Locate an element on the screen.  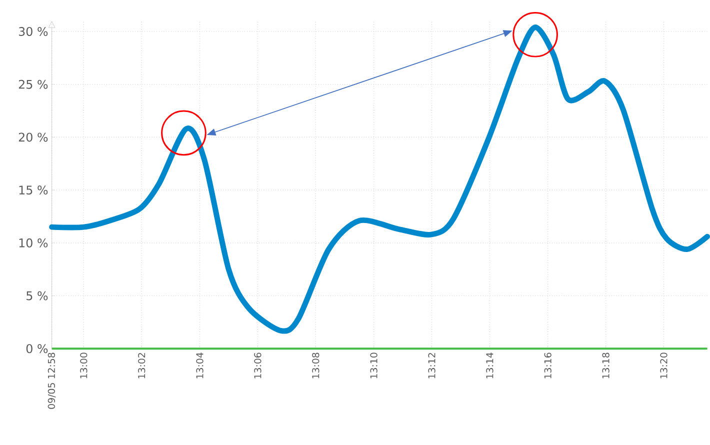
x-tick-label: 13:10 is located at coordinates (374, 365).